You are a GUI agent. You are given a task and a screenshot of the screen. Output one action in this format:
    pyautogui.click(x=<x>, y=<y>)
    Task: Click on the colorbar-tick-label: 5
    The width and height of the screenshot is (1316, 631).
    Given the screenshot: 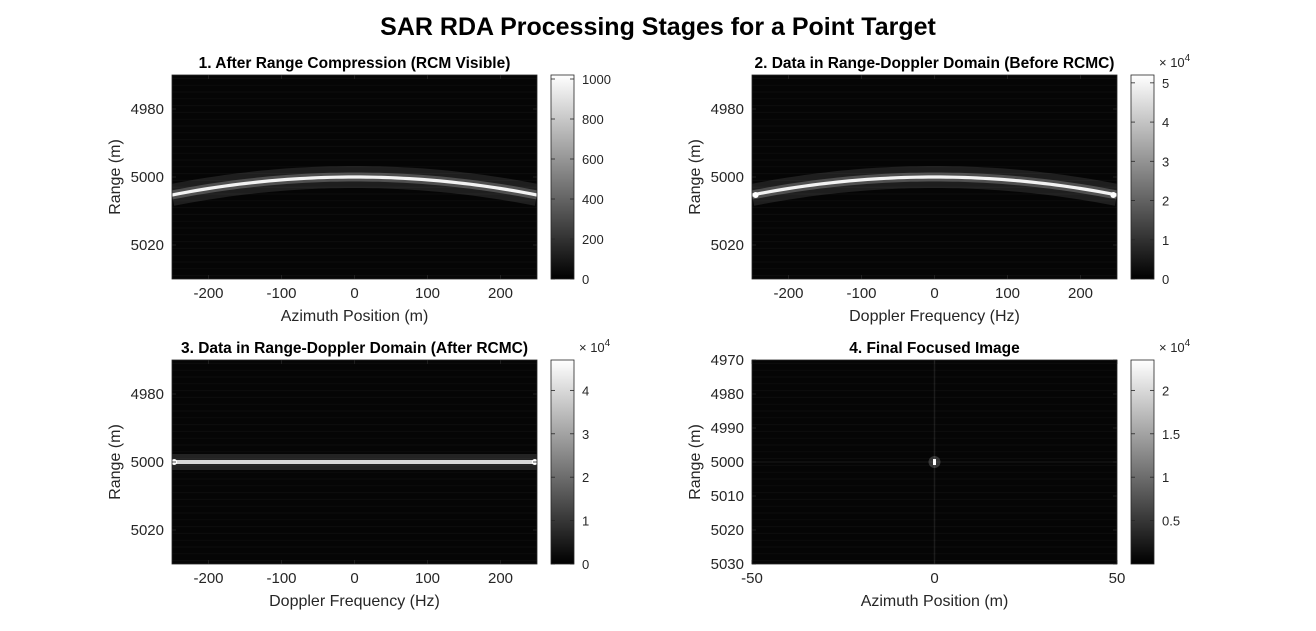 What is the action you would take?
    pyautogui.click(x=1165, y=83)
    